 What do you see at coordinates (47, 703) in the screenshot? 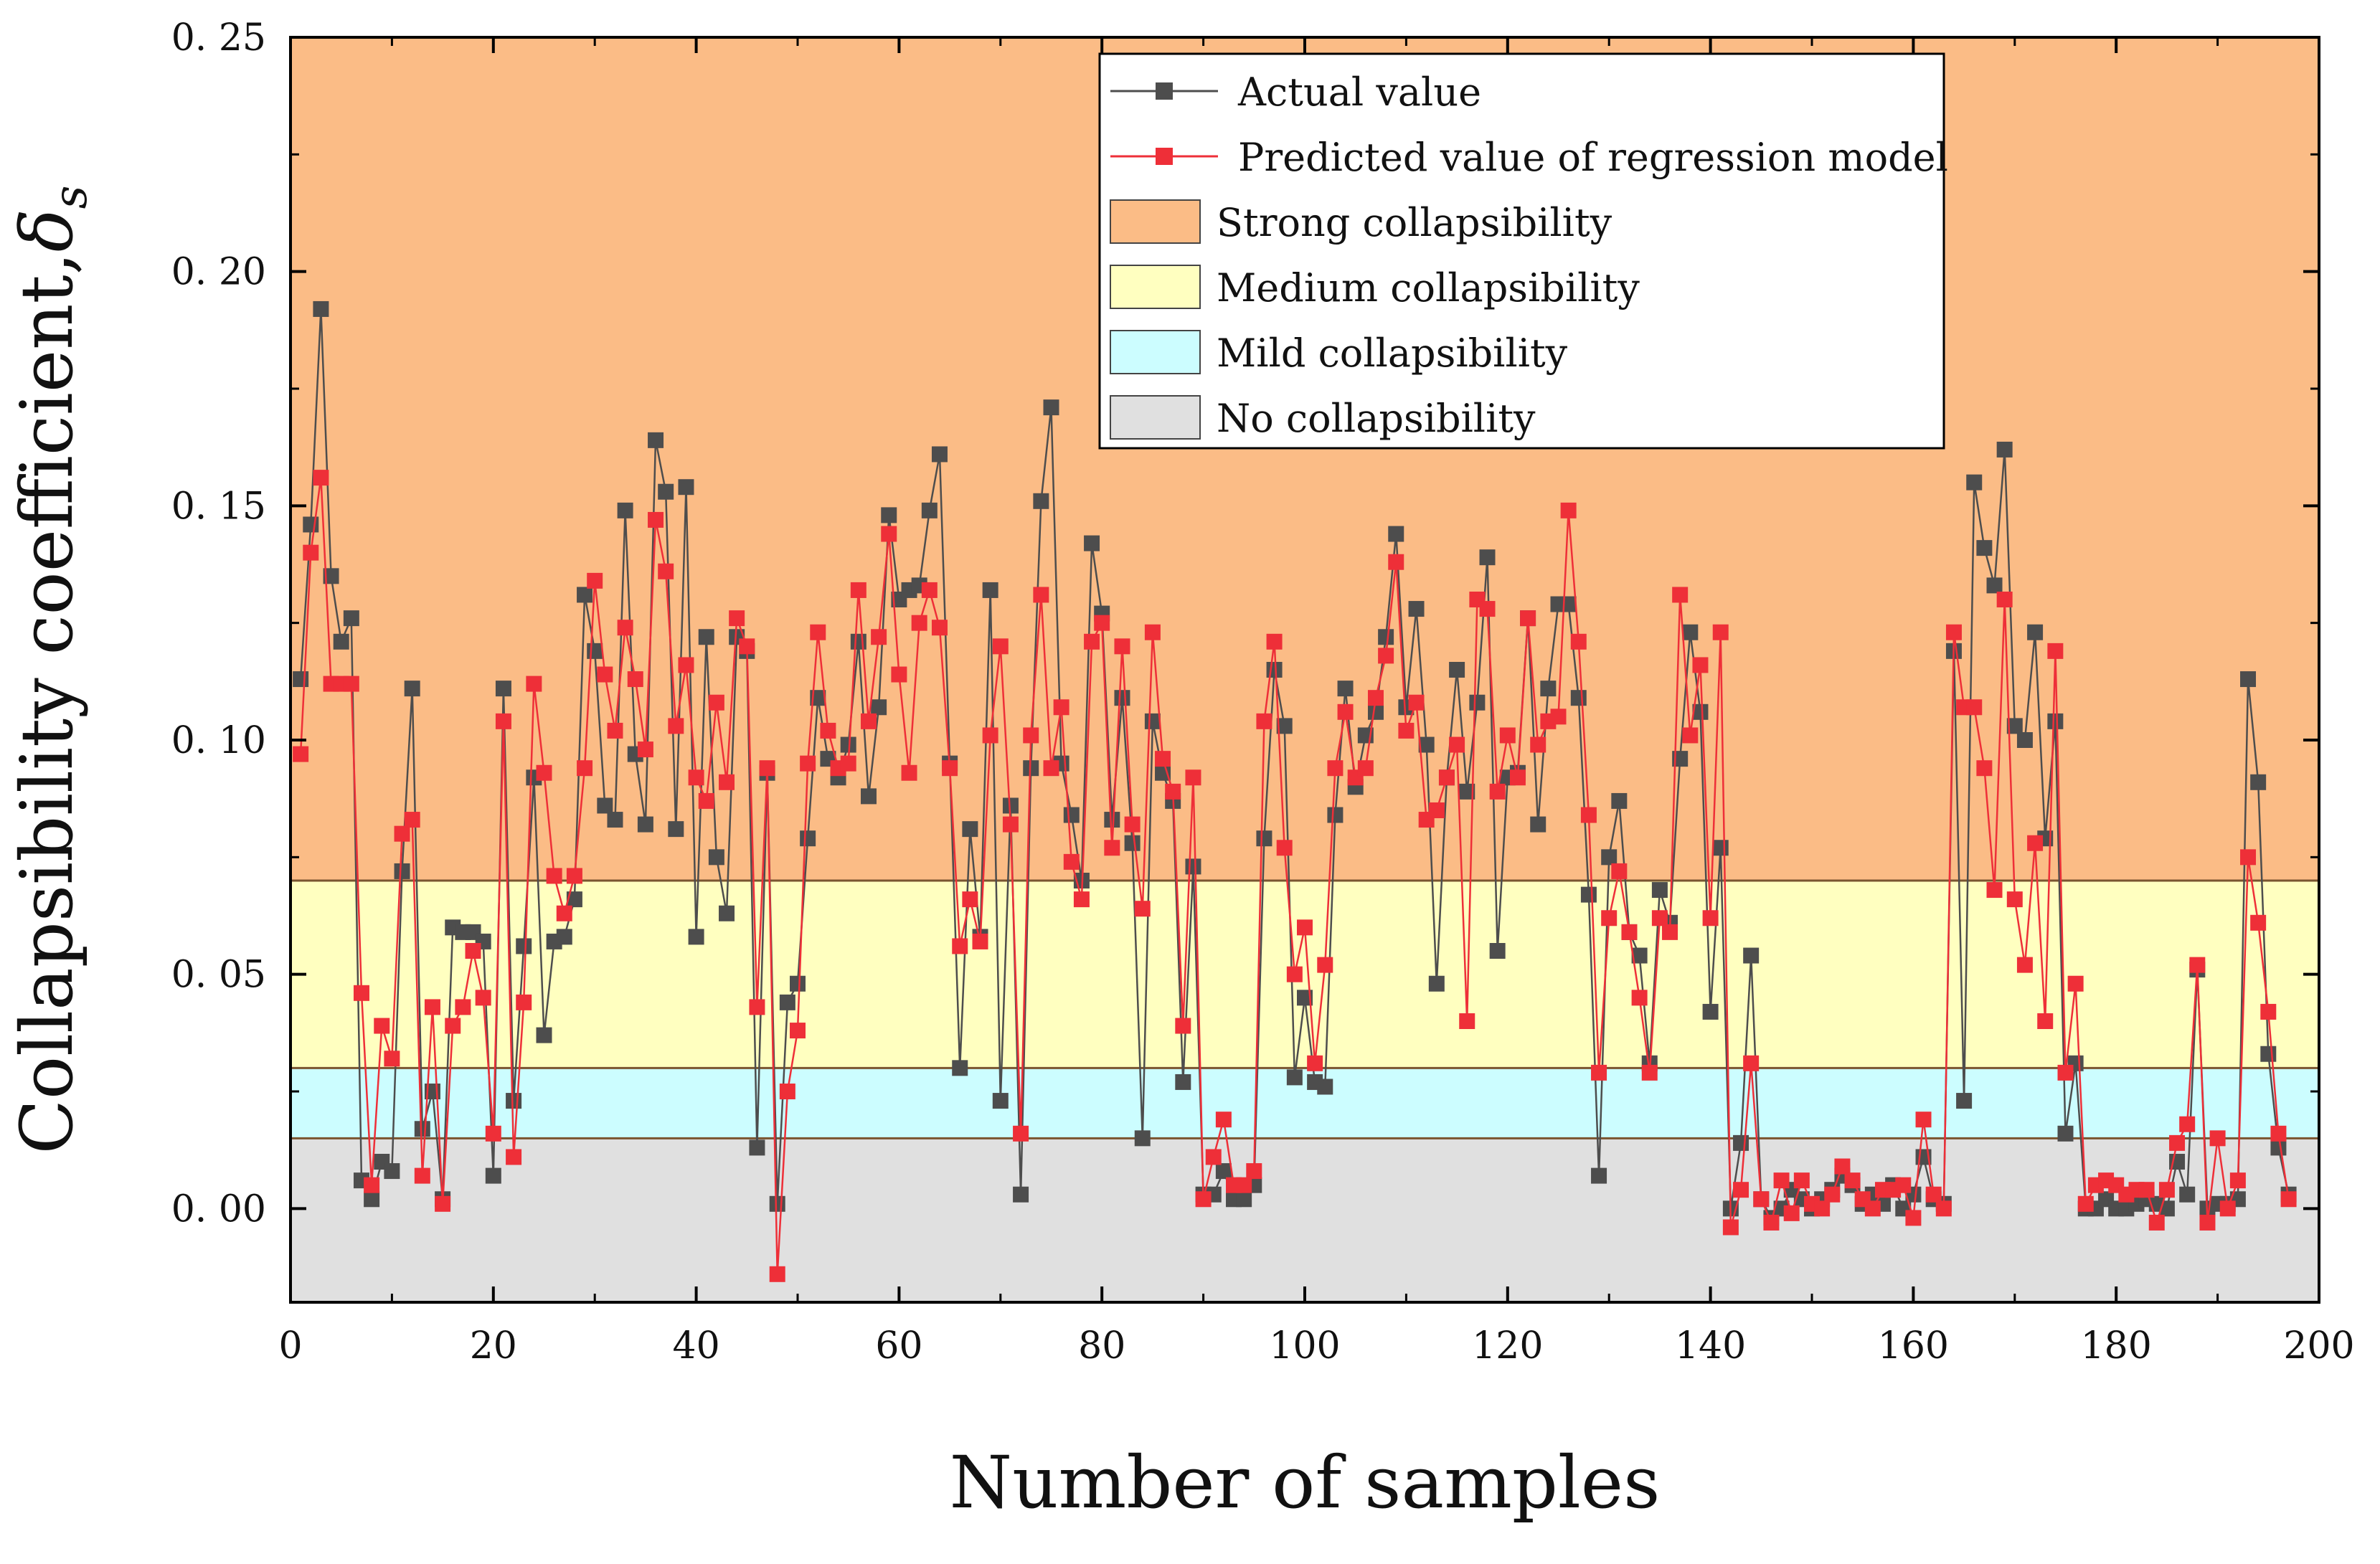
I see `y-axis-title-text: Collapsibility coefficient,` at bounding box center [47, 703].